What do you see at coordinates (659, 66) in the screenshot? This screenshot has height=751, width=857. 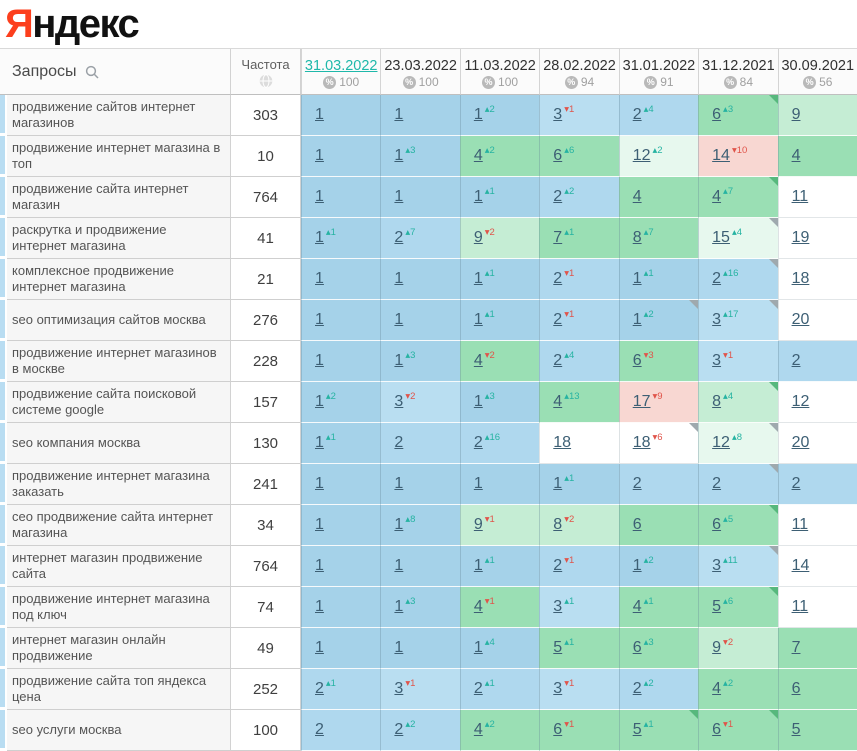 I see `date-link: 31.01.2022` at bounding box center [659, 66].